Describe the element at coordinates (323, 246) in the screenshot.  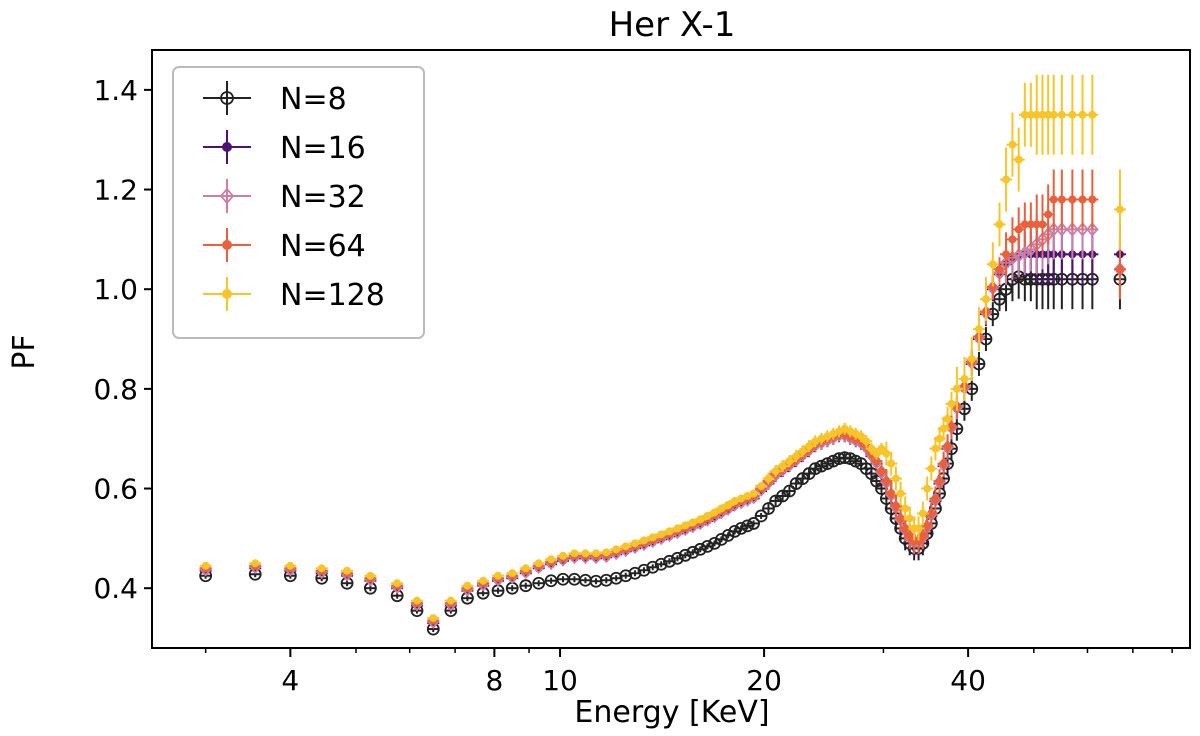
I see `legend-label: N=64` at that location.